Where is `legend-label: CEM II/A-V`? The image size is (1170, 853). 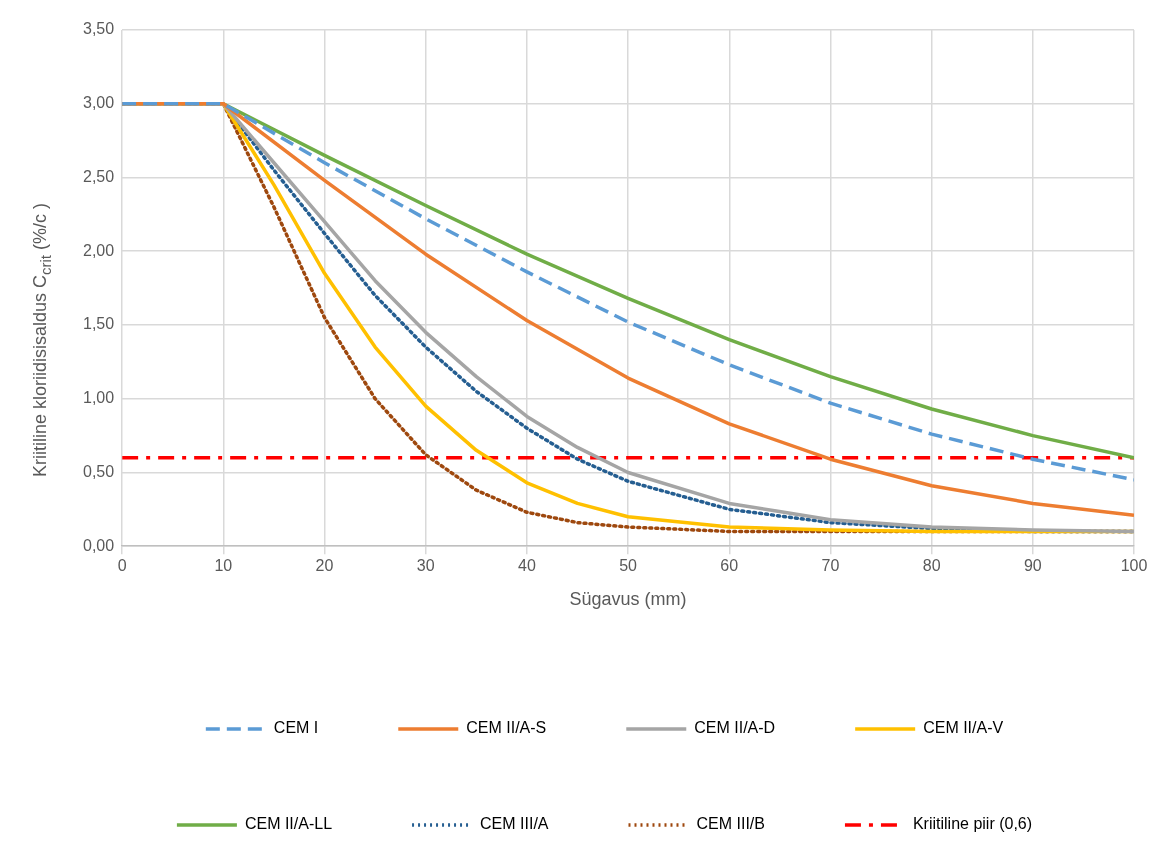 legend-label: CEM II/A-V is located at coordinates (963, 728).